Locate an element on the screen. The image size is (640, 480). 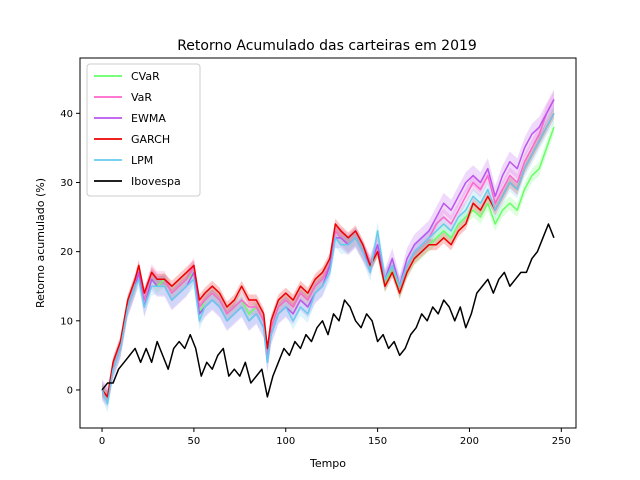
legend-label-var: VaR is located at coordinates (141, 97).